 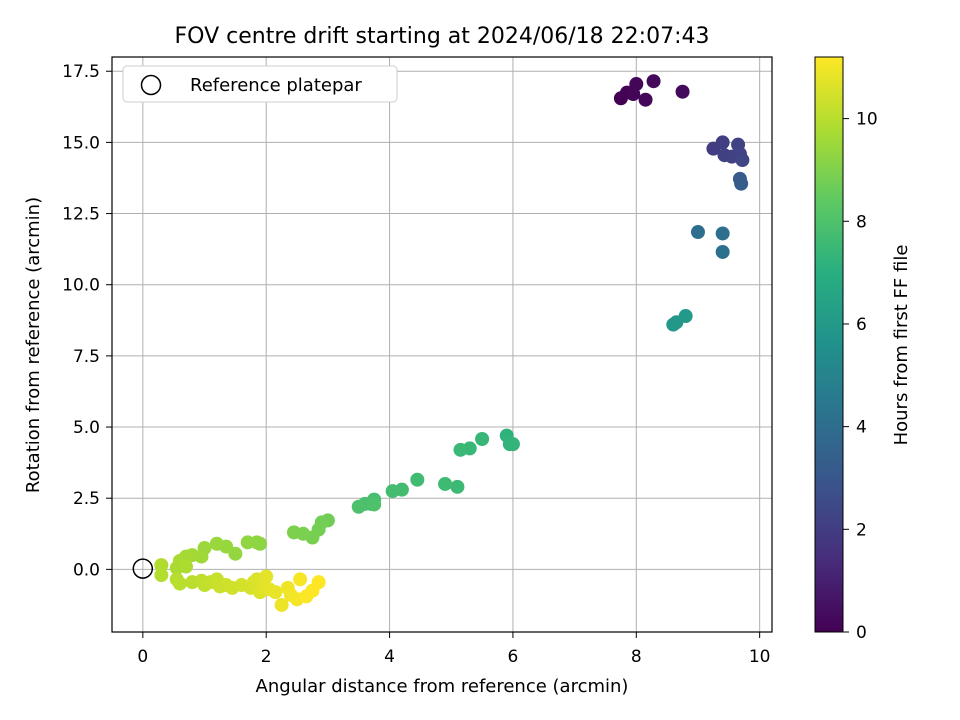 What do you see at coordinates (760, 657) in the screenshot?
I see `x-tick-label: 10` at bounding box center [760, 657].